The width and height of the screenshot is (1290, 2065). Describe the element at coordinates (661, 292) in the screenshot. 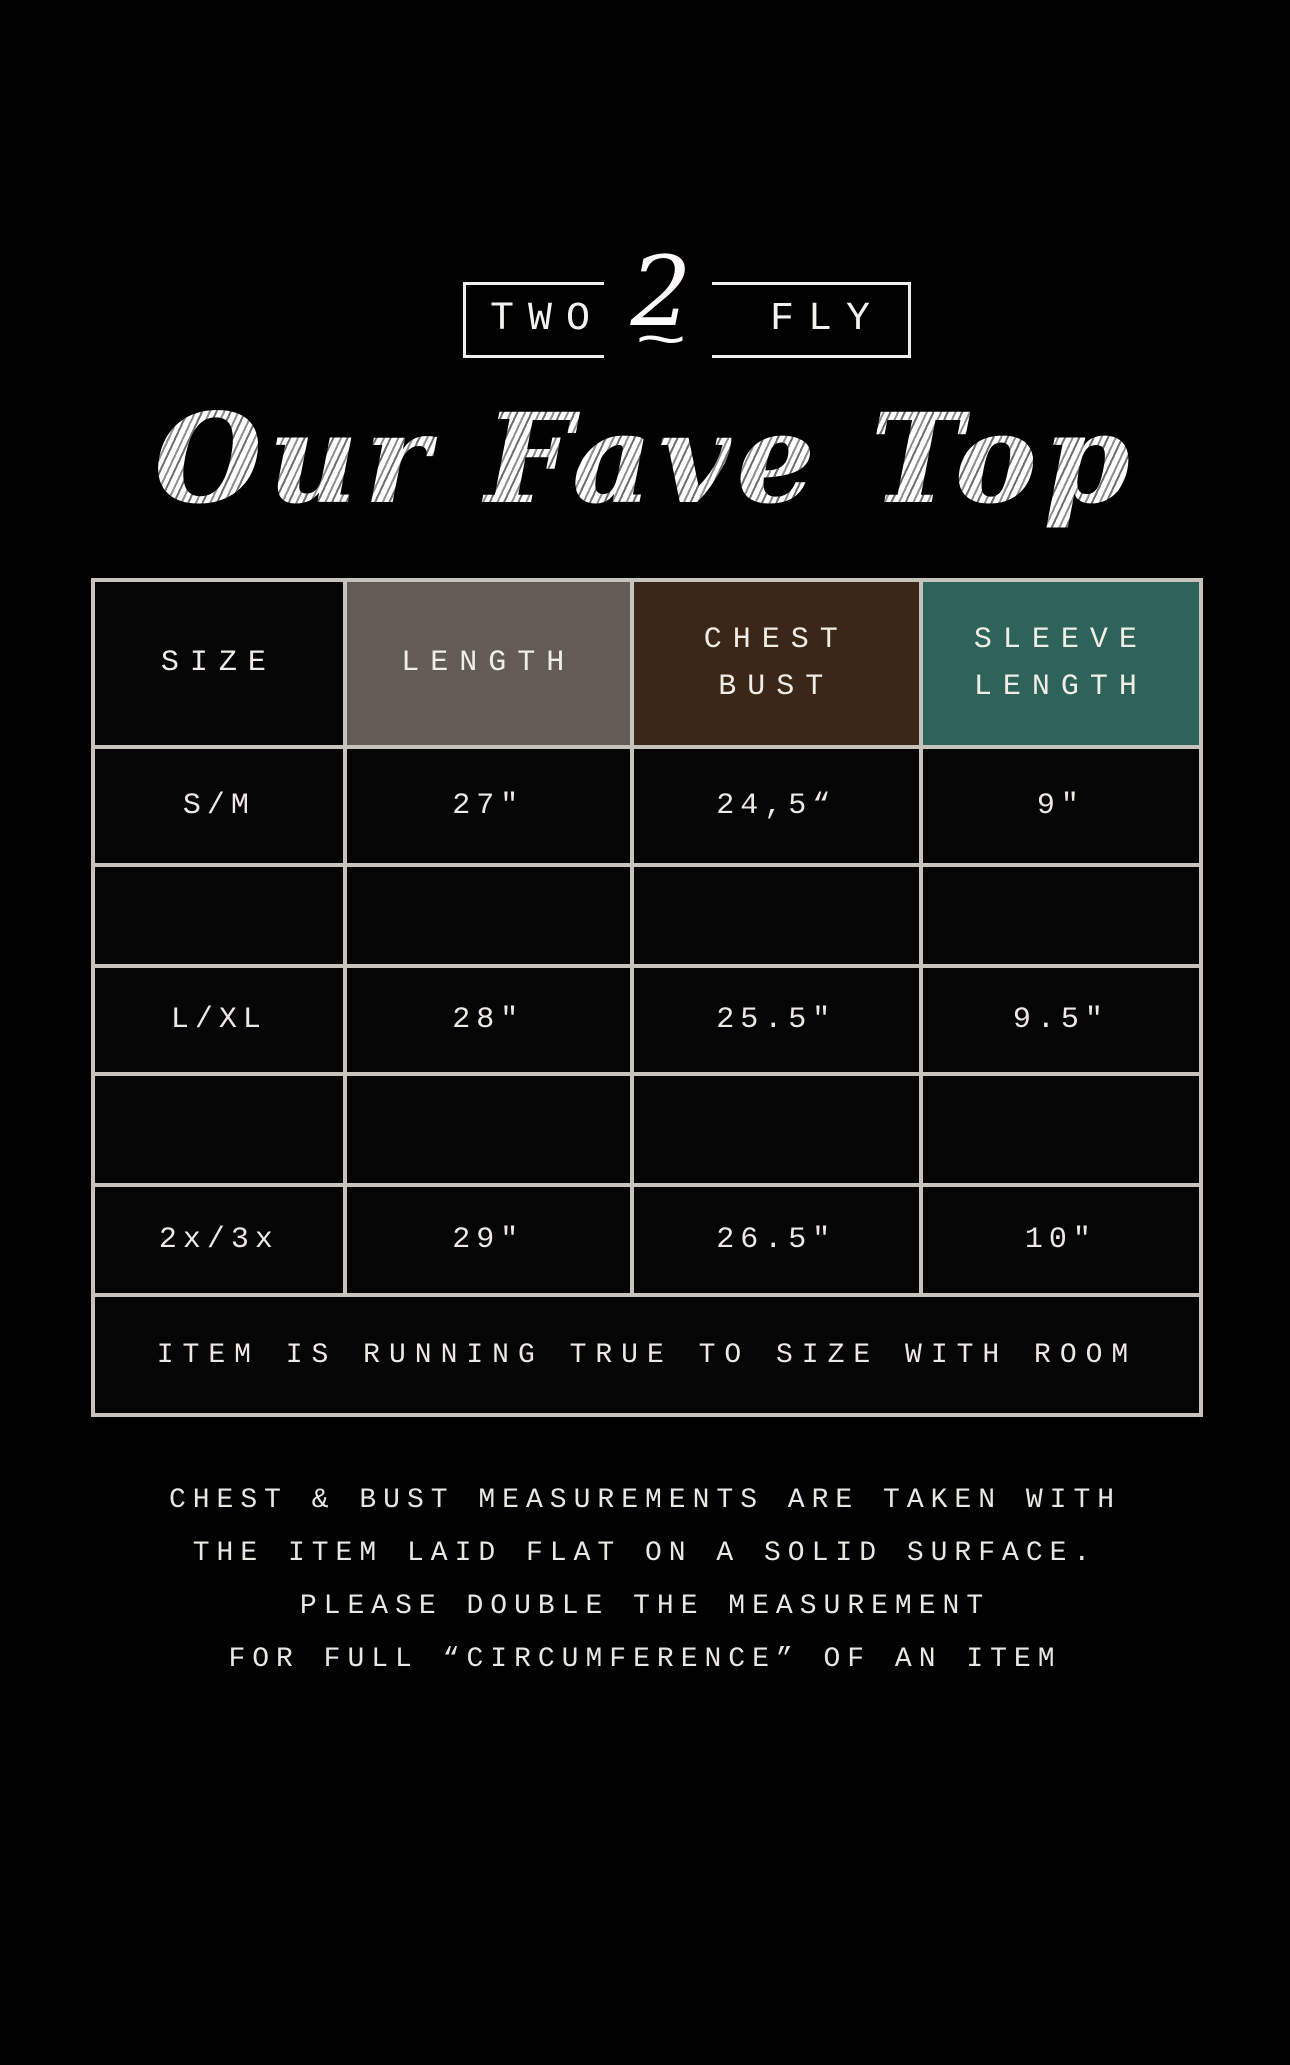

I see `brand-numeral-2: 2` at that location.